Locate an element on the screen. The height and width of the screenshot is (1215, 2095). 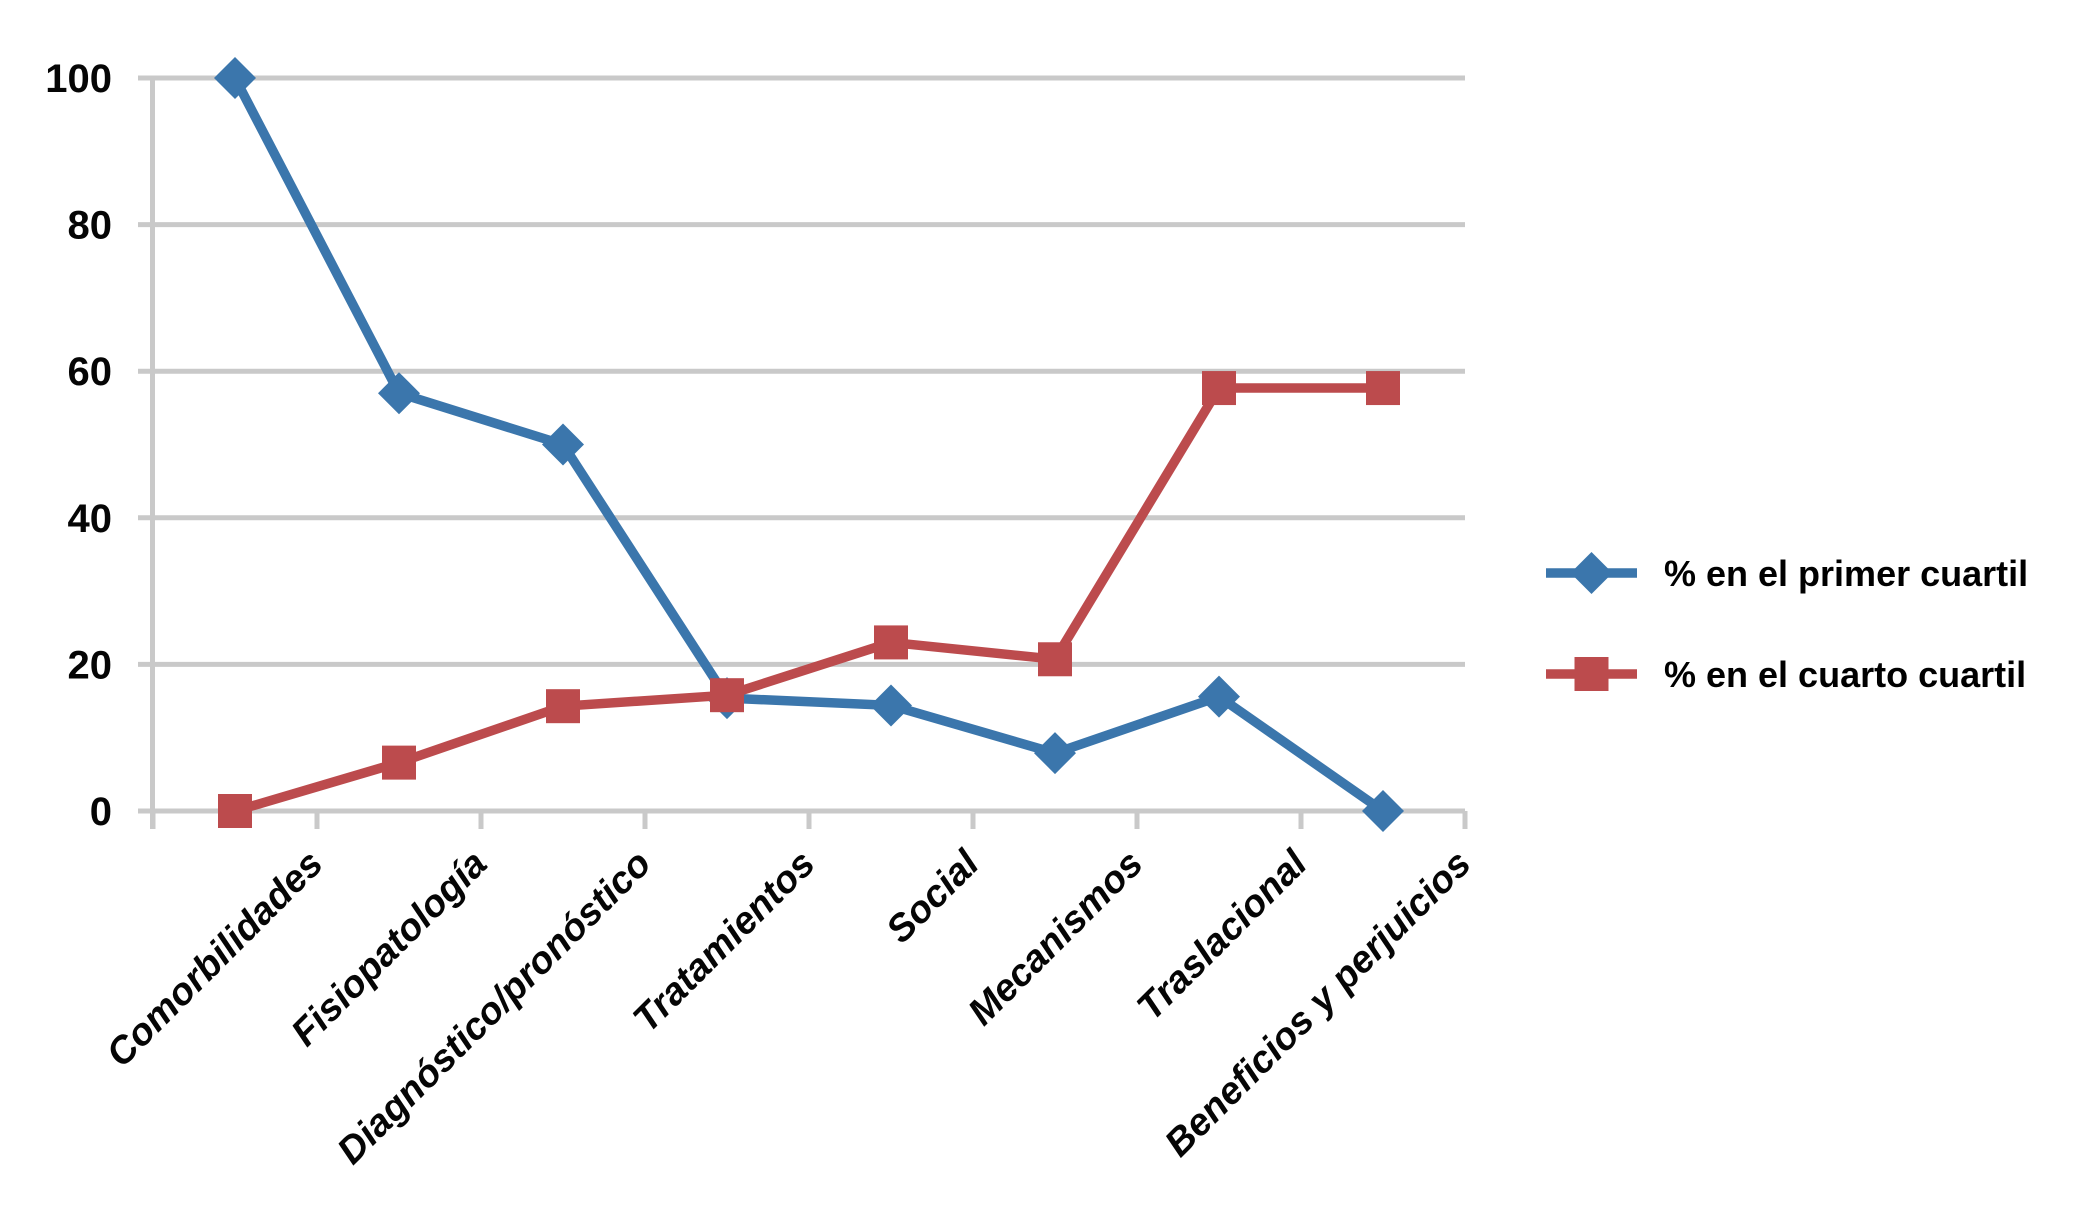
legend-square-marker is located at coordinates (1591, 674).